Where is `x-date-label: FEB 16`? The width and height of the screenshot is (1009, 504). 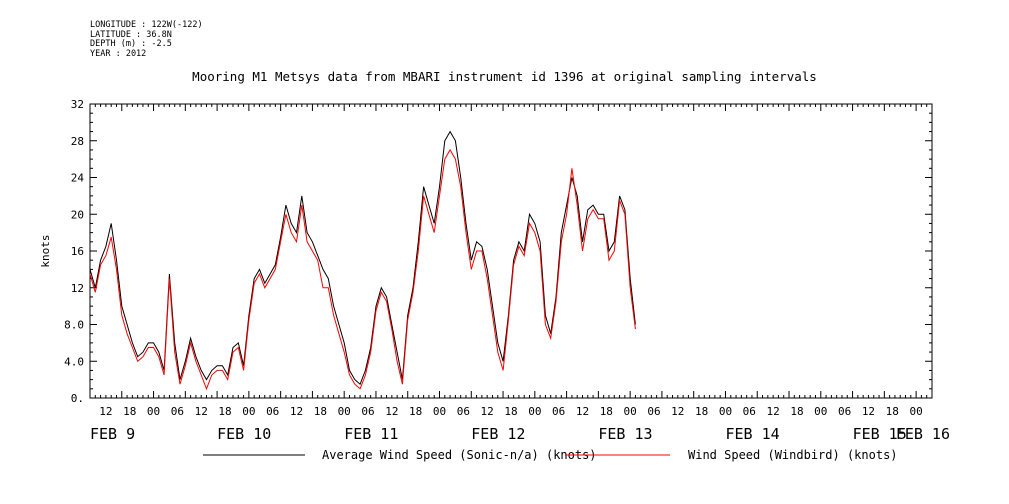 x-date-label: FEB 16 is located at coordinates (923, 434).